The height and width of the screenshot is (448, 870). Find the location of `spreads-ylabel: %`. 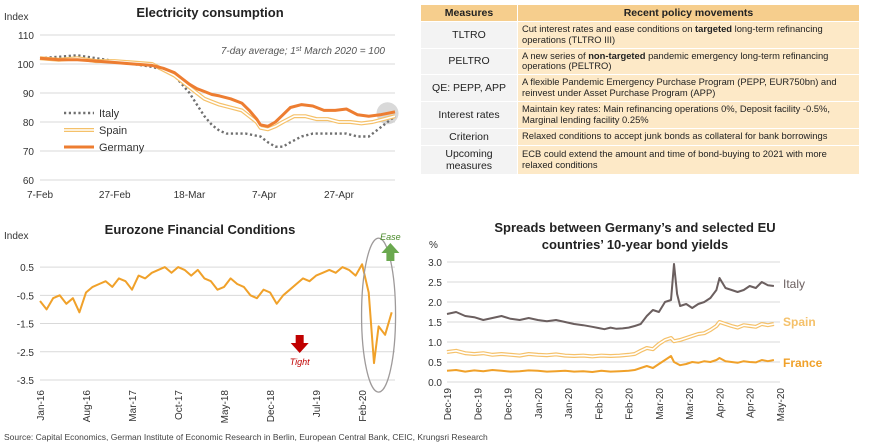

spreads-ylabel: % is located at coordinates (433, 245).